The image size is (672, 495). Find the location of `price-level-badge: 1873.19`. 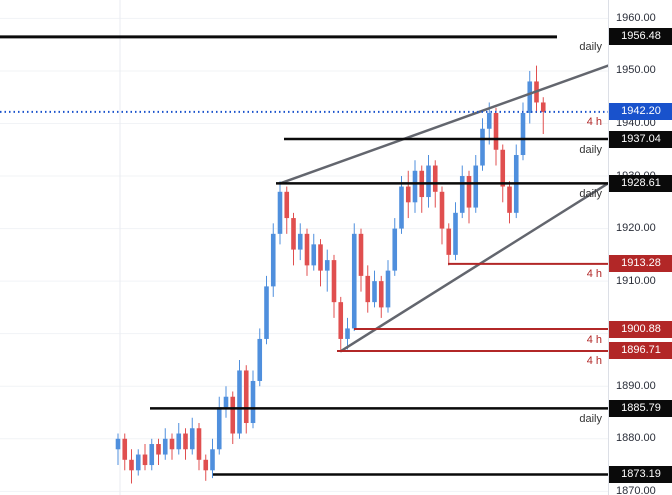

price-level-badge: 1873.19 is located at coordinates (640, 475).